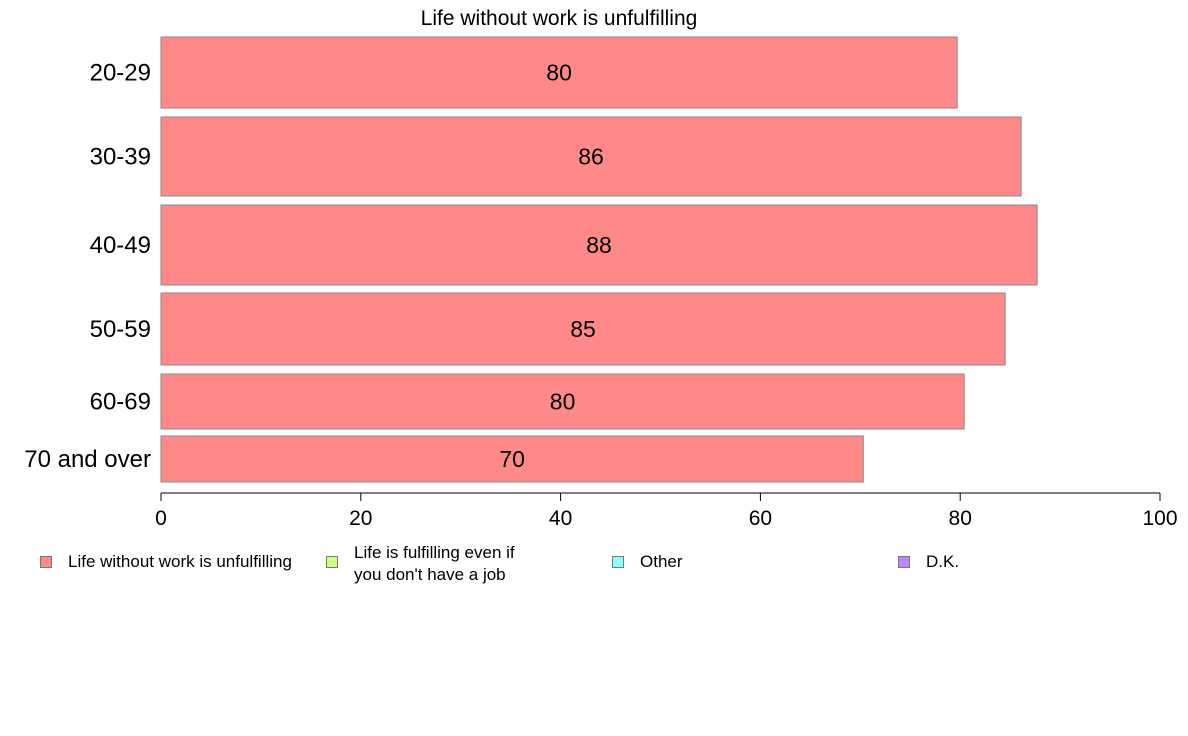 The width and height of the screenshot is (1188, 736). I want to click on legend-item-unfulfilling: Life without work is unfulfilling, so click(166, 557).